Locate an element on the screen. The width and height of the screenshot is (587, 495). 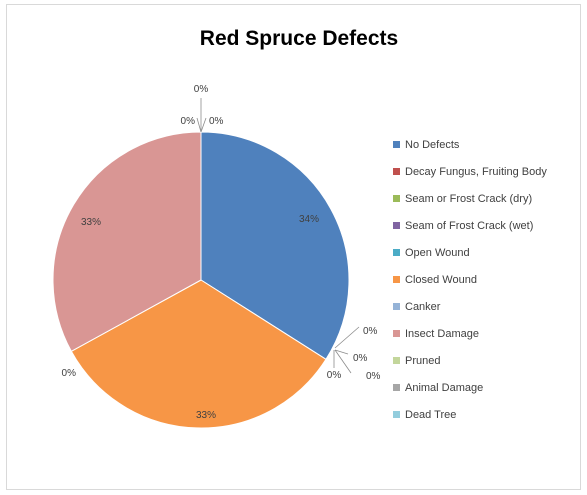
data-label-dead-tree: 0% is located at coordinates (373, 376).